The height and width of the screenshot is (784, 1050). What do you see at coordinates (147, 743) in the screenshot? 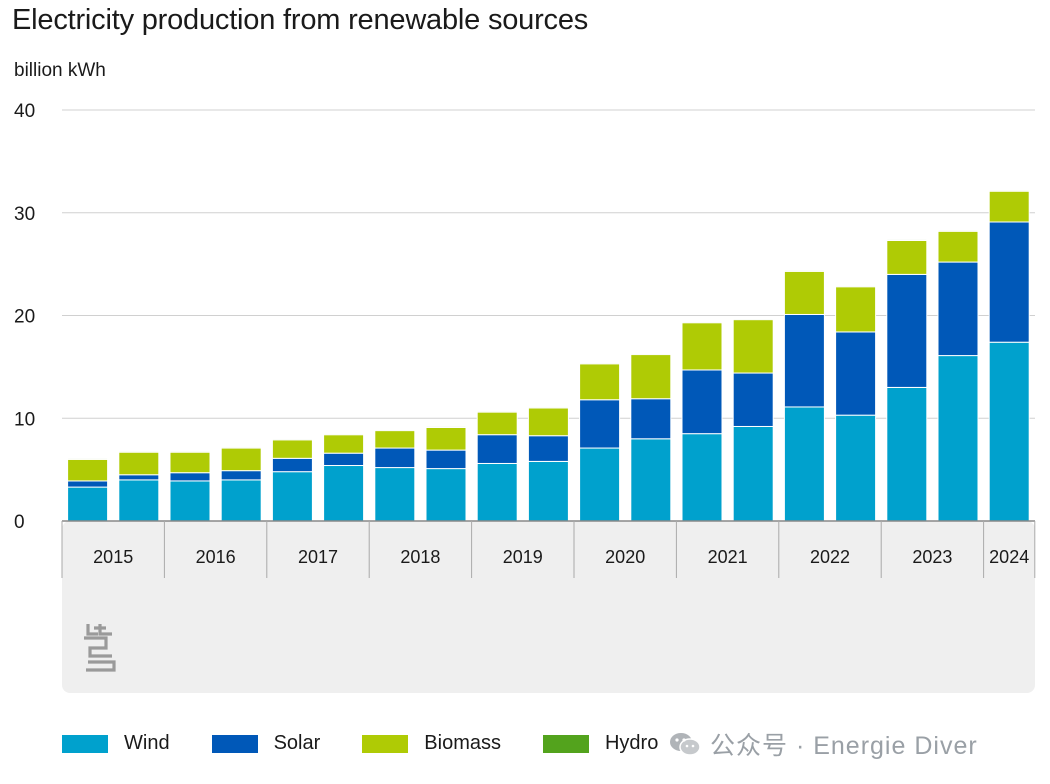
I see `legend-label: Wind` at bounding box center [147, 743].